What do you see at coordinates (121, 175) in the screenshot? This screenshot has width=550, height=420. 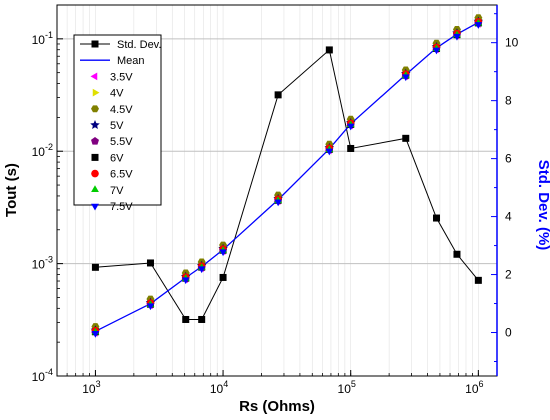 I see `legend-label-6-5v: 6.5V` at bounding box center [121, 175].